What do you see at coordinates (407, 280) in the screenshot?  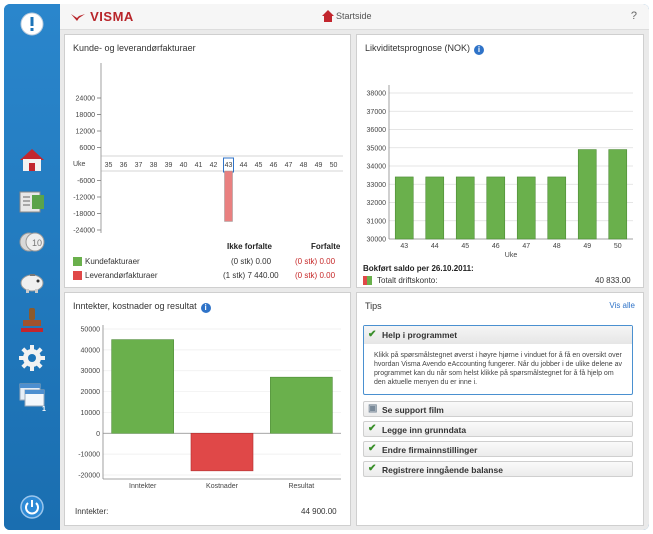 I see `total-account-label: Totalt driftskonto:` at bounding box center [407, 280].